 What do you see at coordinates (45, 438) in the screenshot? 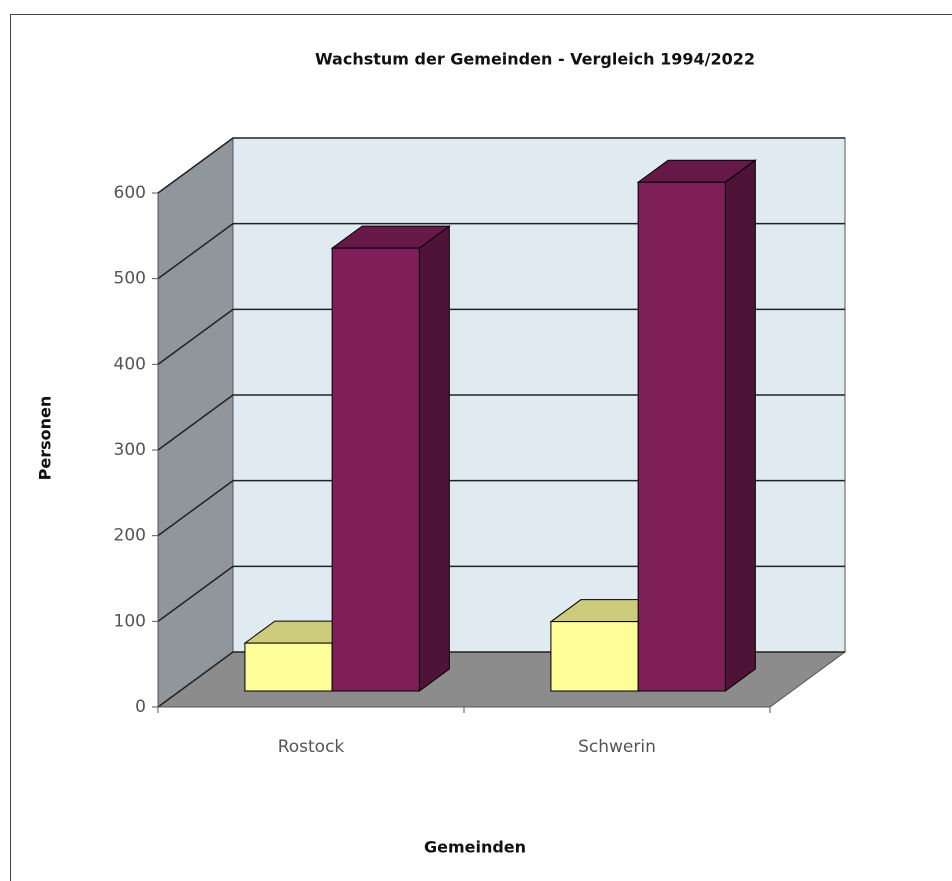
I see `y-axis-title: Personen` at bounding box center [45, 438].